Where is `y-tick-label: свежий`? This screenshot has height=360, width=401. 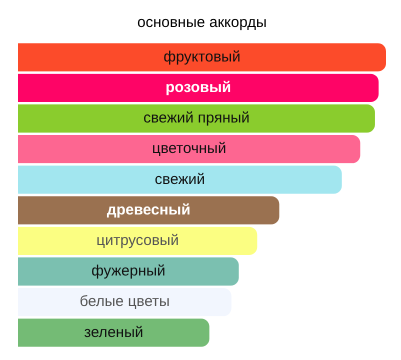 y-tick-label: свежий is located at coordinates (180, 179).